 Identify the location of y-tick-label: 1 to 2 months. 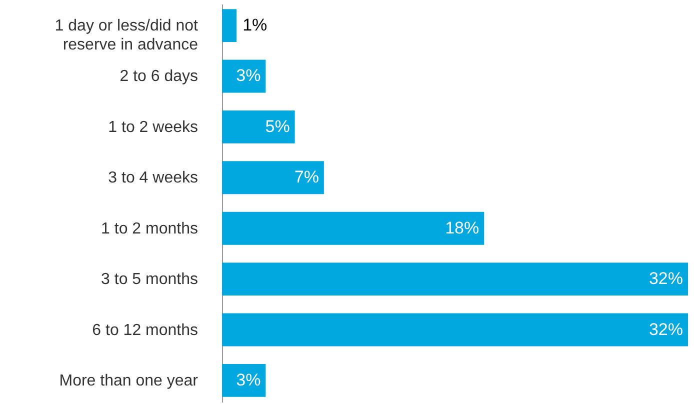
(149, 229).